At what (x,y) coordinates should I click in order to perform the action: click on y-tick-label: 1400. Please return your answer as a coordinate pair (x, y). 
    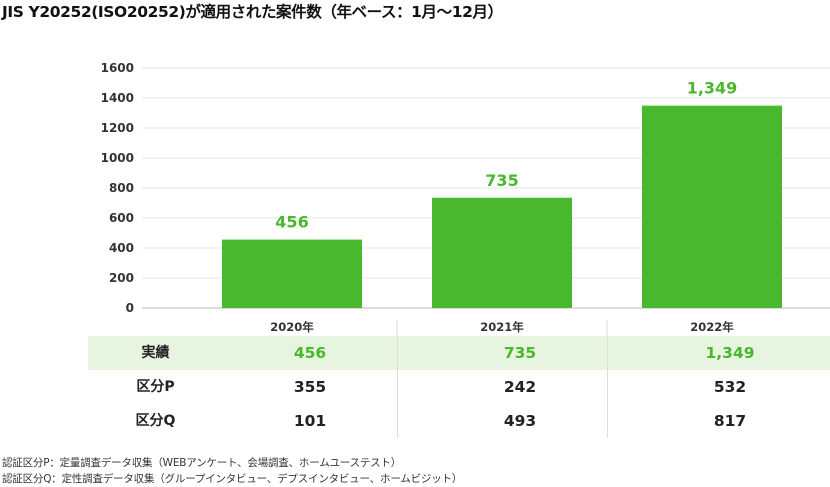
    Looking at the image, I should click on (117, 98).